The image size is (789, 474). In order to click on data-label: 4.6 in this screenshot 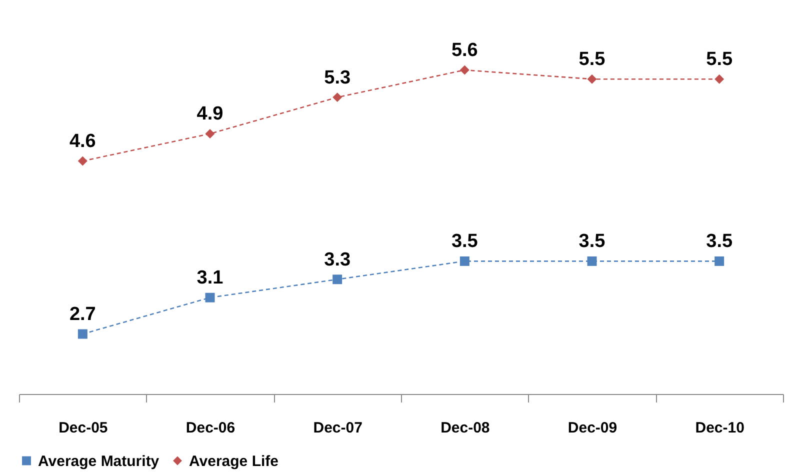, I will do `click(82, 141)`.